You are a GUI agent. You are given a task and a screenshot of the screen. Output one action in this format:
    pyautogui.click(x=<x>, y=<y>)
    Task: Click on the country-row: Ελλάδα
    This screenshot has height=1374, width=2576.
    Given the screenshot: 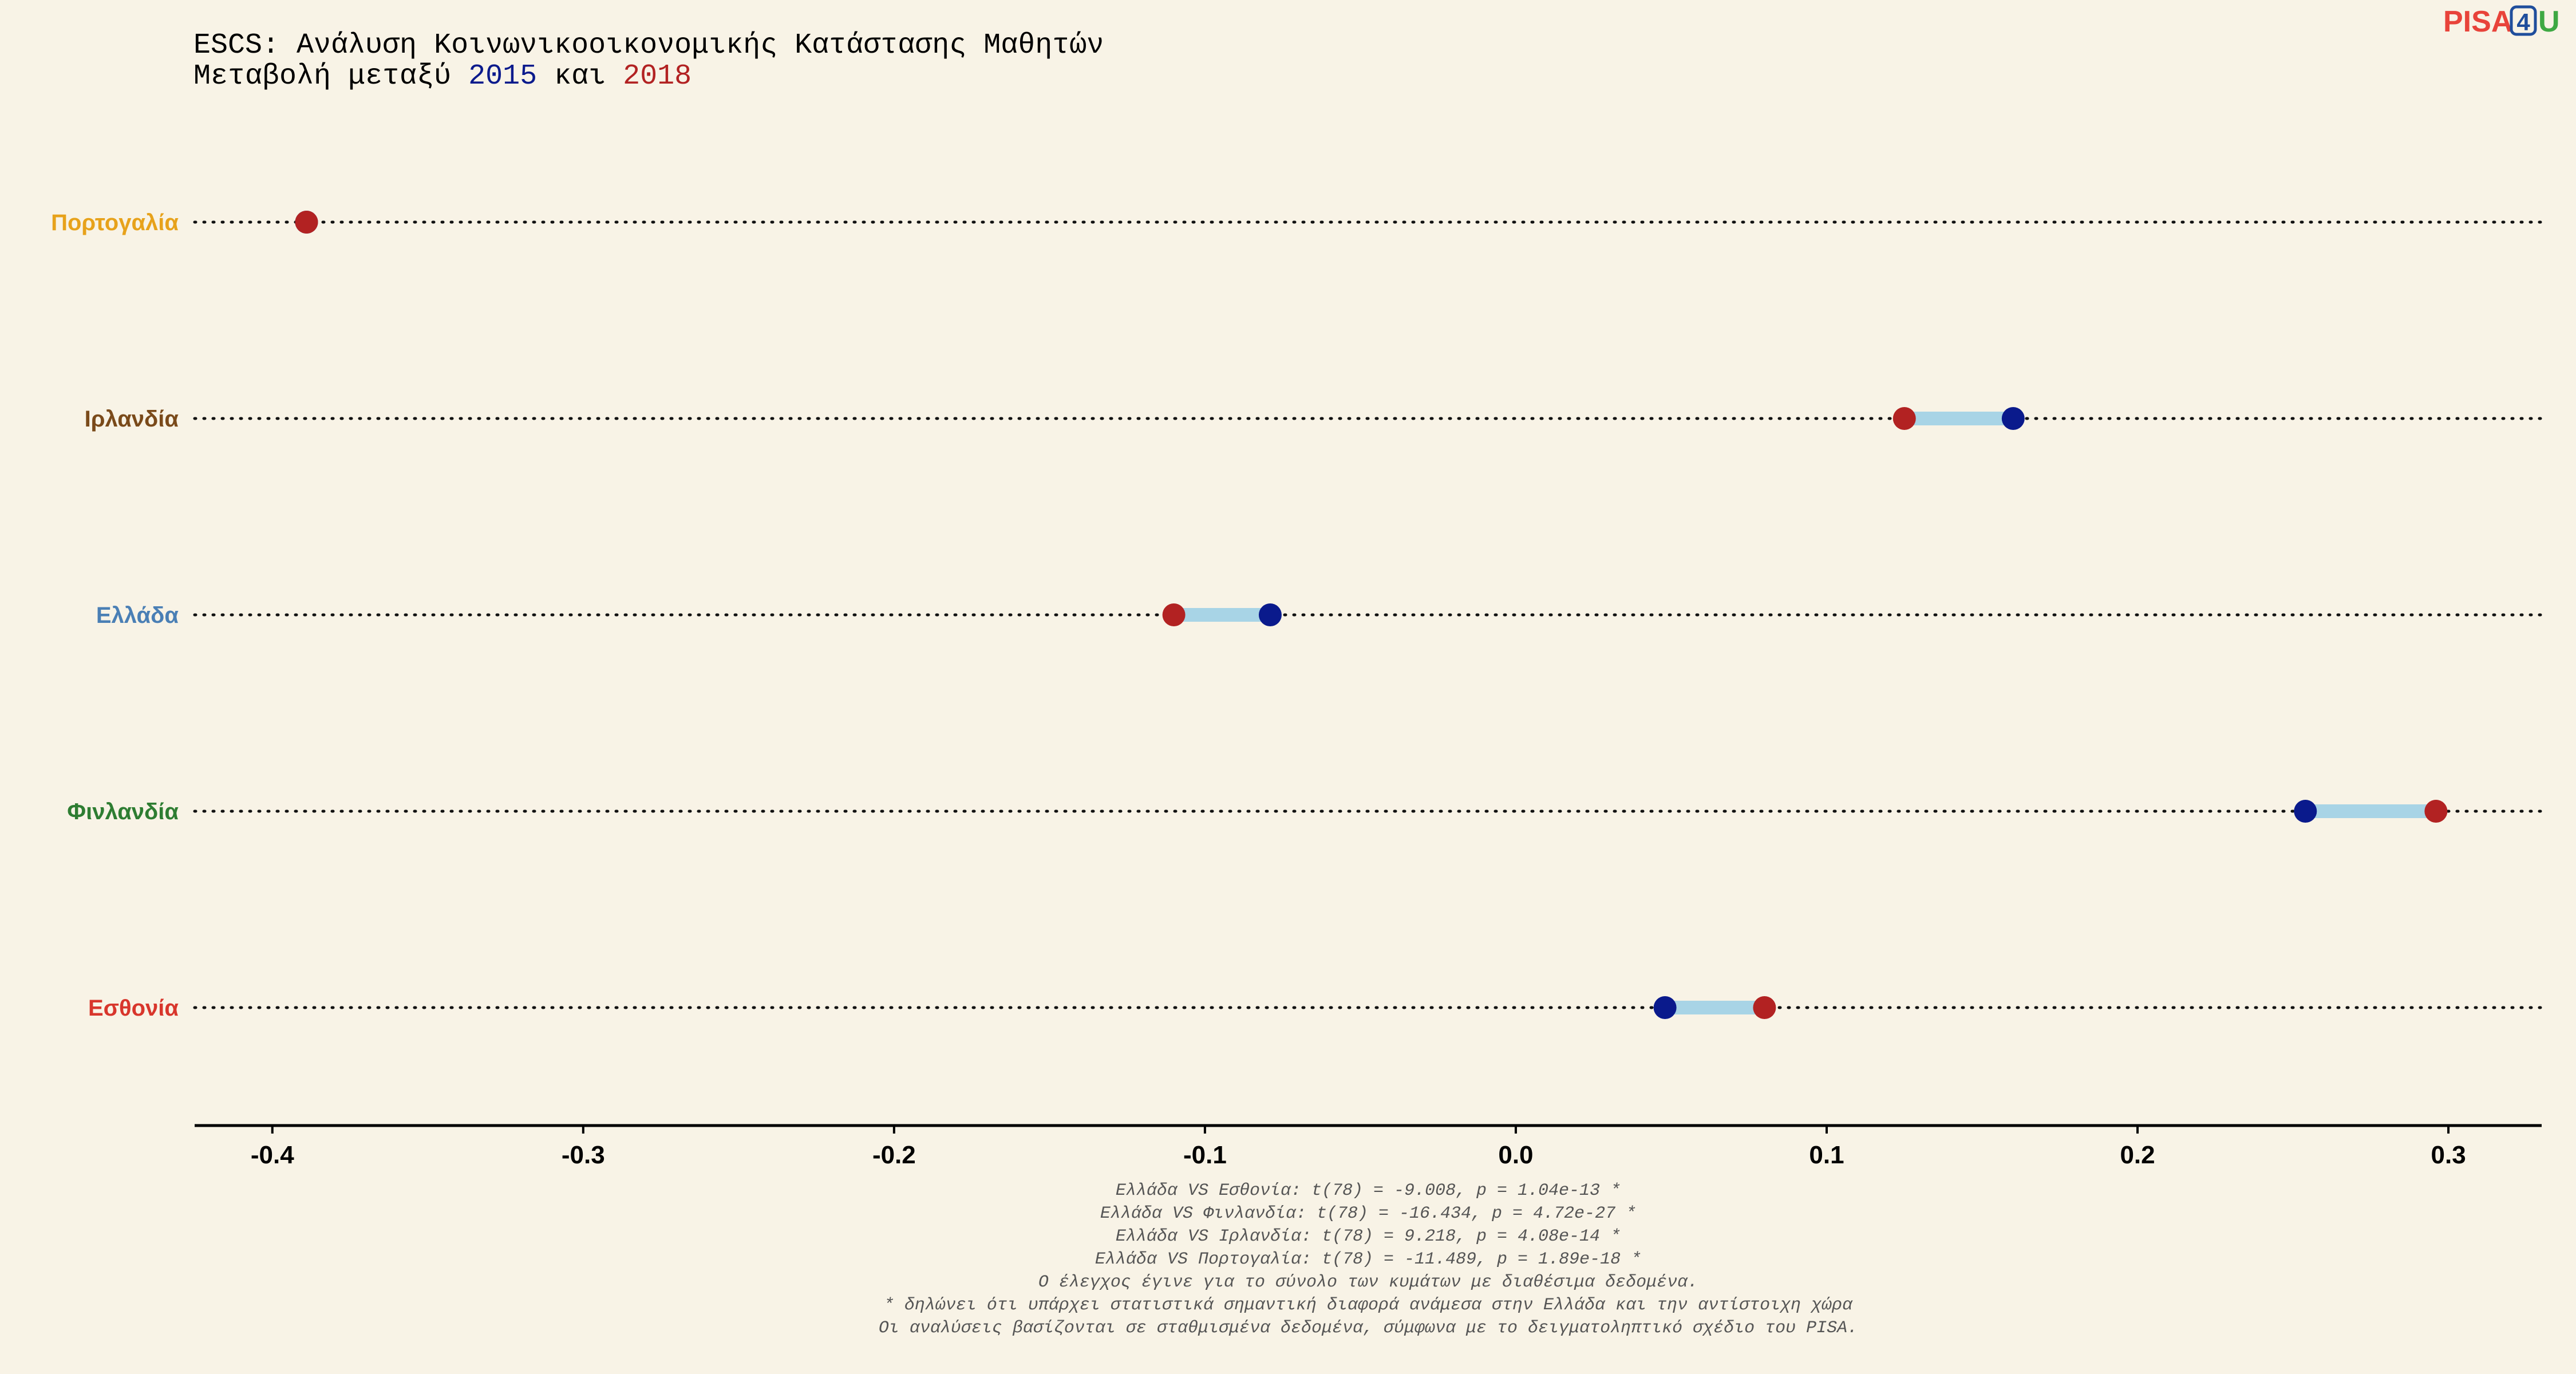 What is the action you would take?
    pyautogui.click(x=1319, y=615)
    